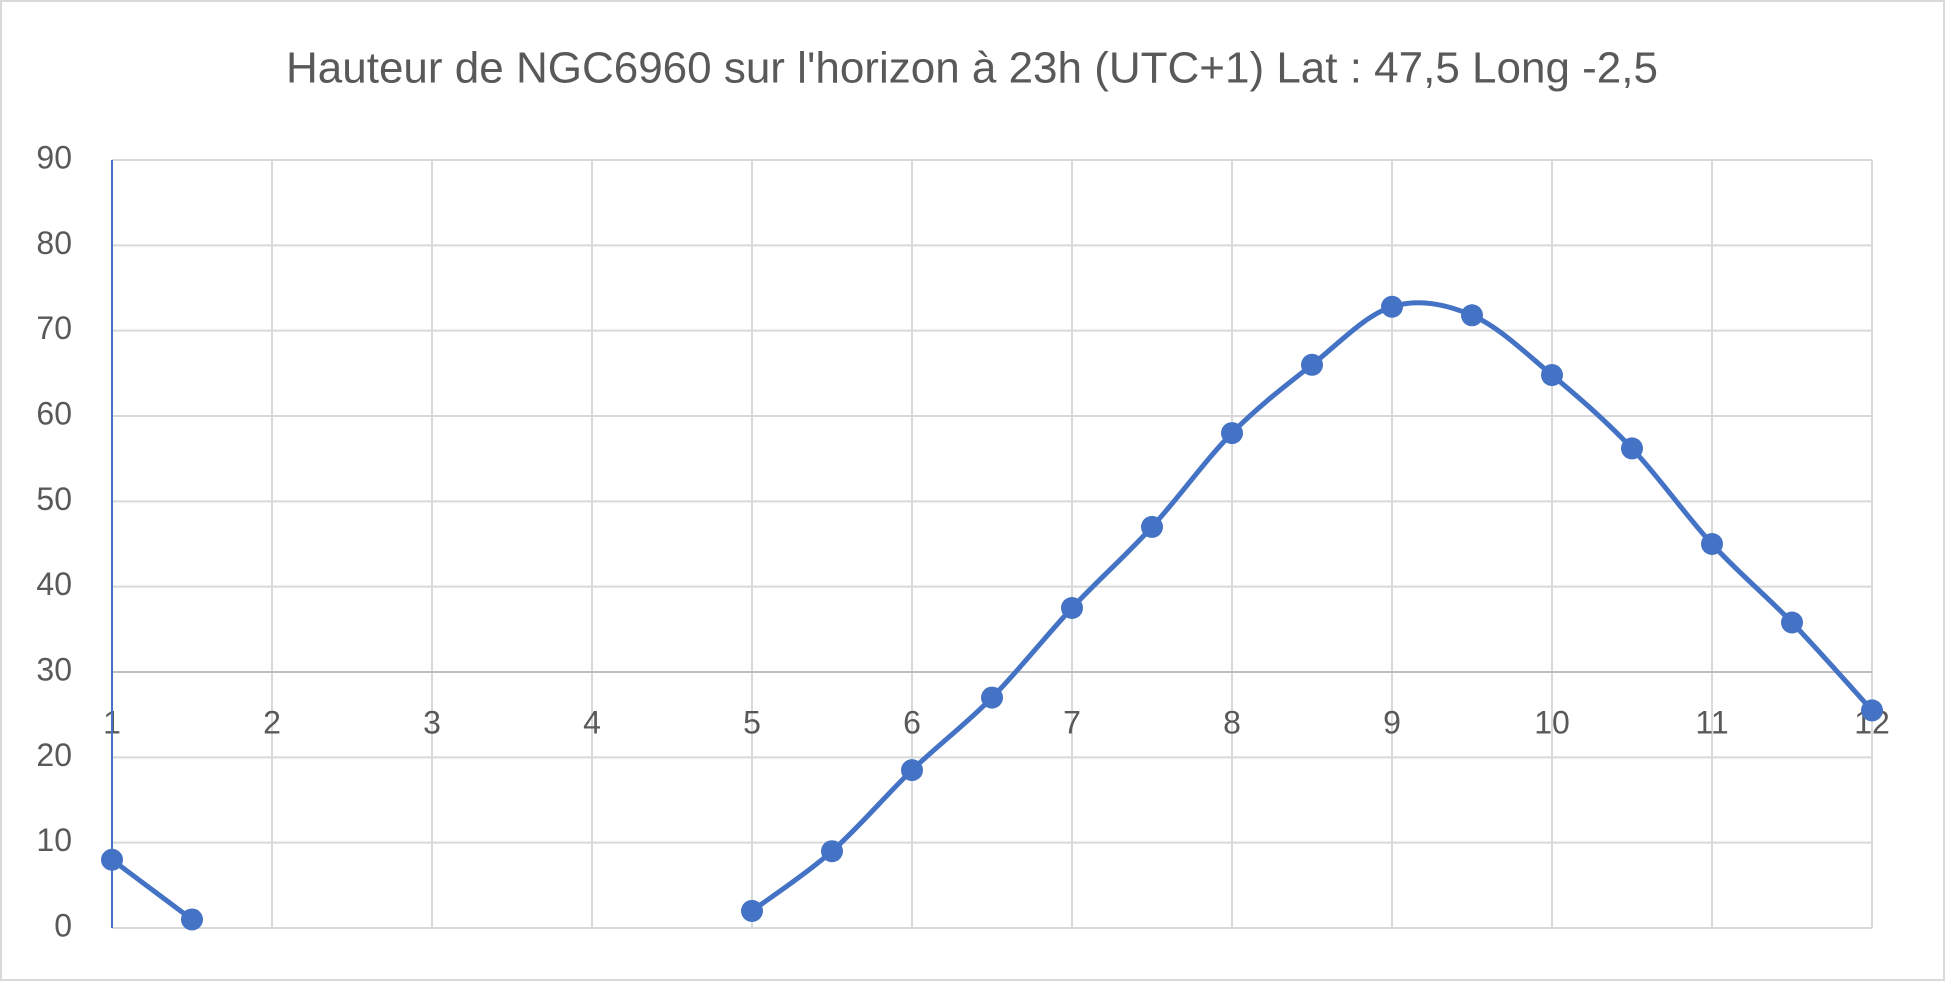 The height and width of the screenshot is (981, 1945). What do you see at coordinates (54, 840) in the screenshot?
I see `y-tick-label: 10` at bounding box center [54, 840].